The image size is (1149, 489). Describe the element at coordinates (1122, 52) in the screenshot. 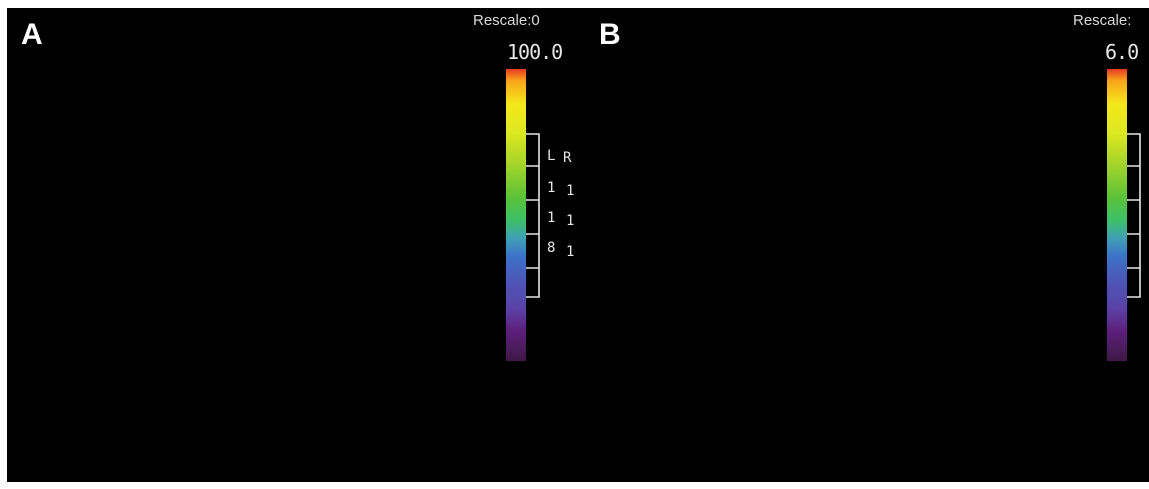

I see `scale-max-value: 6.0` at that location.